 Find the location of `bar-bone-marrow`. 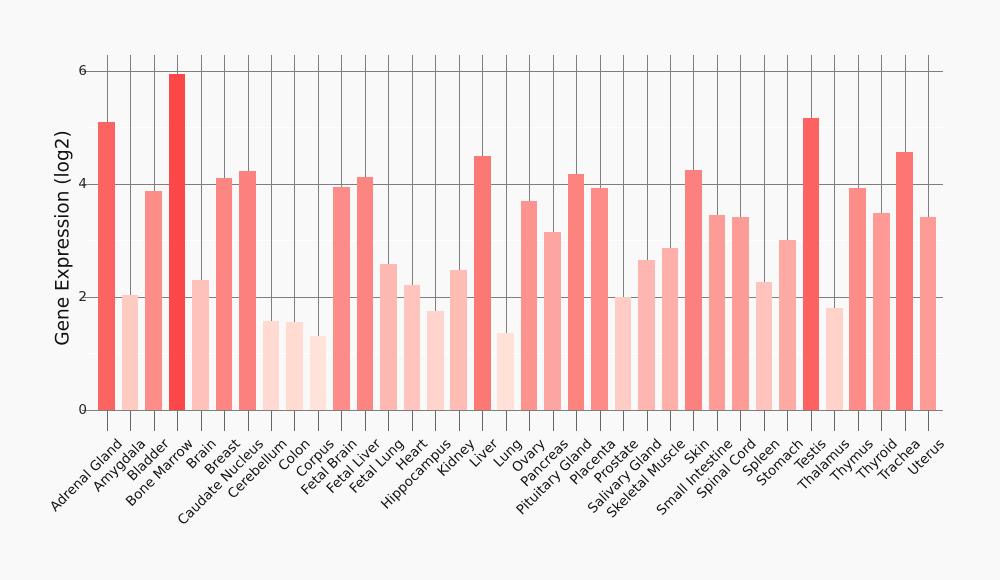

bar-bone-marrow is located at coordinates (177, 241).